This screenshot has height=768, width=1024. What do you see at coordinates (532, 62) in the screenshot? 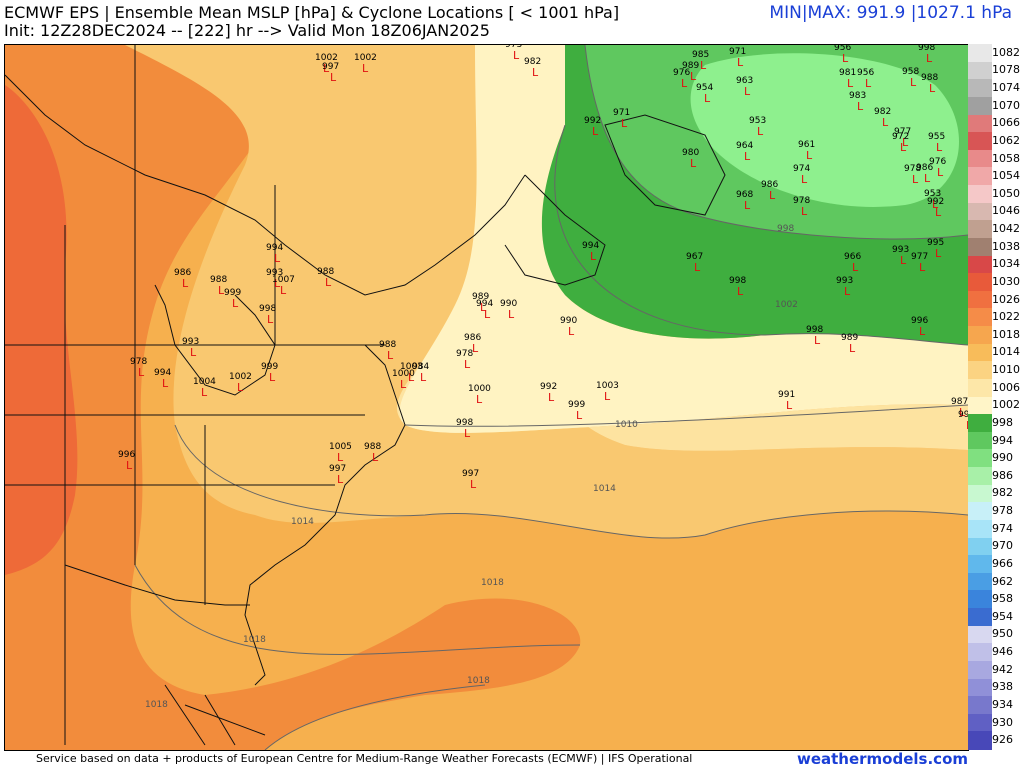
I see `cyclone-pressure-label: 982` at bounding box center [532, 62].